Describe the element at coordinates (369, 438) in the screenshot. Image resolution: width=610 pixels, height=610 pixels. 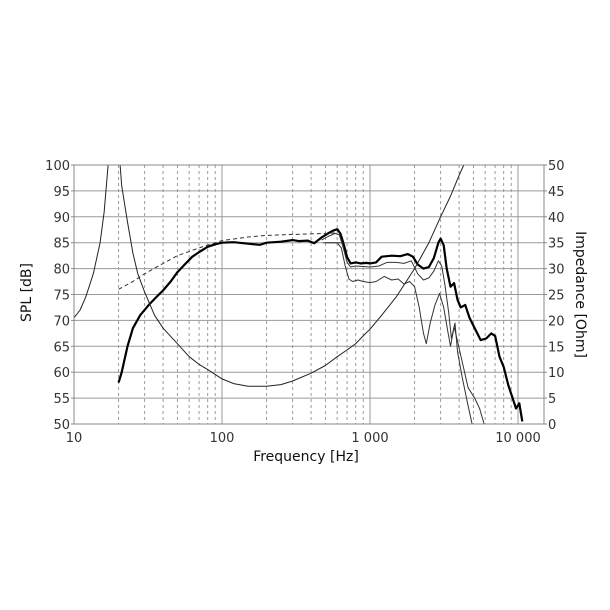
I see `x-tick-label: 1 000` at that location.